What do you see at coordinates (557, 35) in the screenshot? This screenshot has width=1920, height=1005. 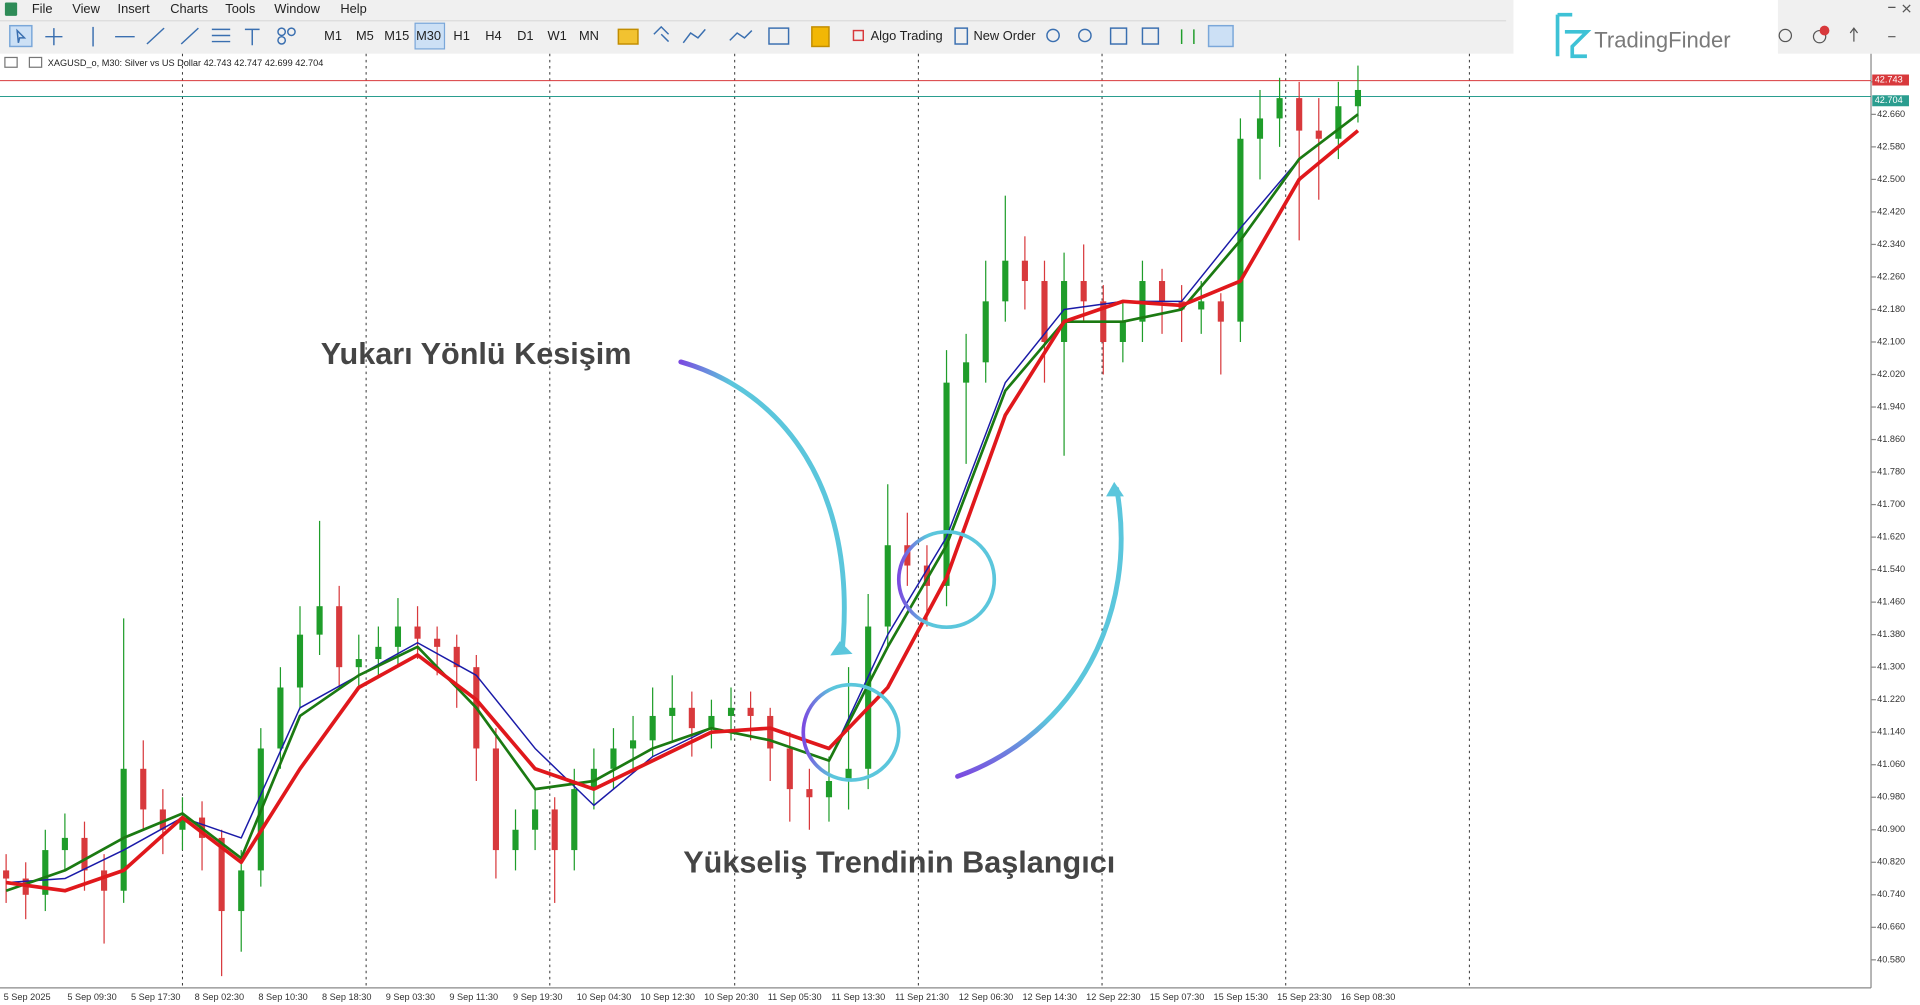 I see `timeframe-button: W1` at bounding box center [557, 35].